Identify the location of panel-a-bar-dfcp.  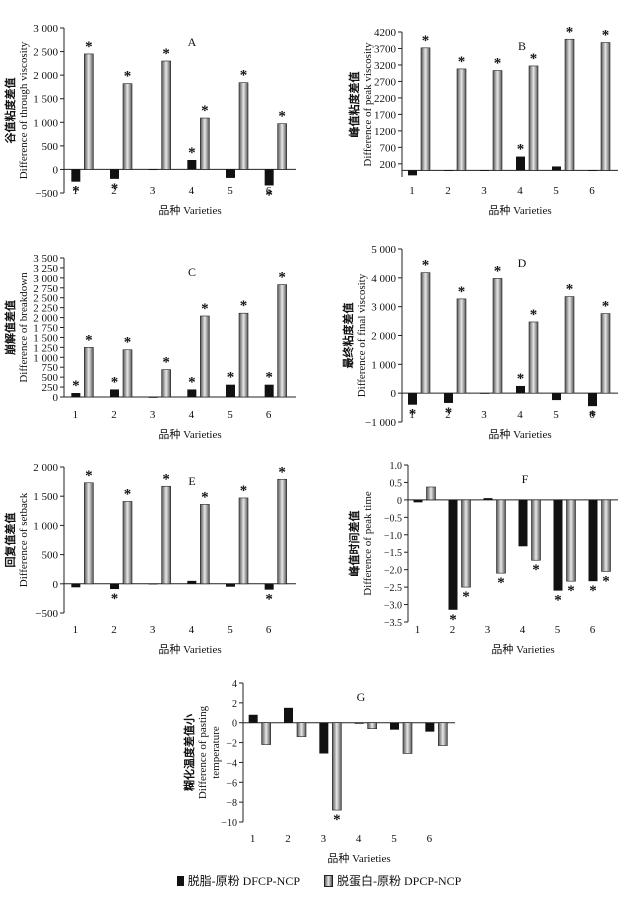
(153, 170).